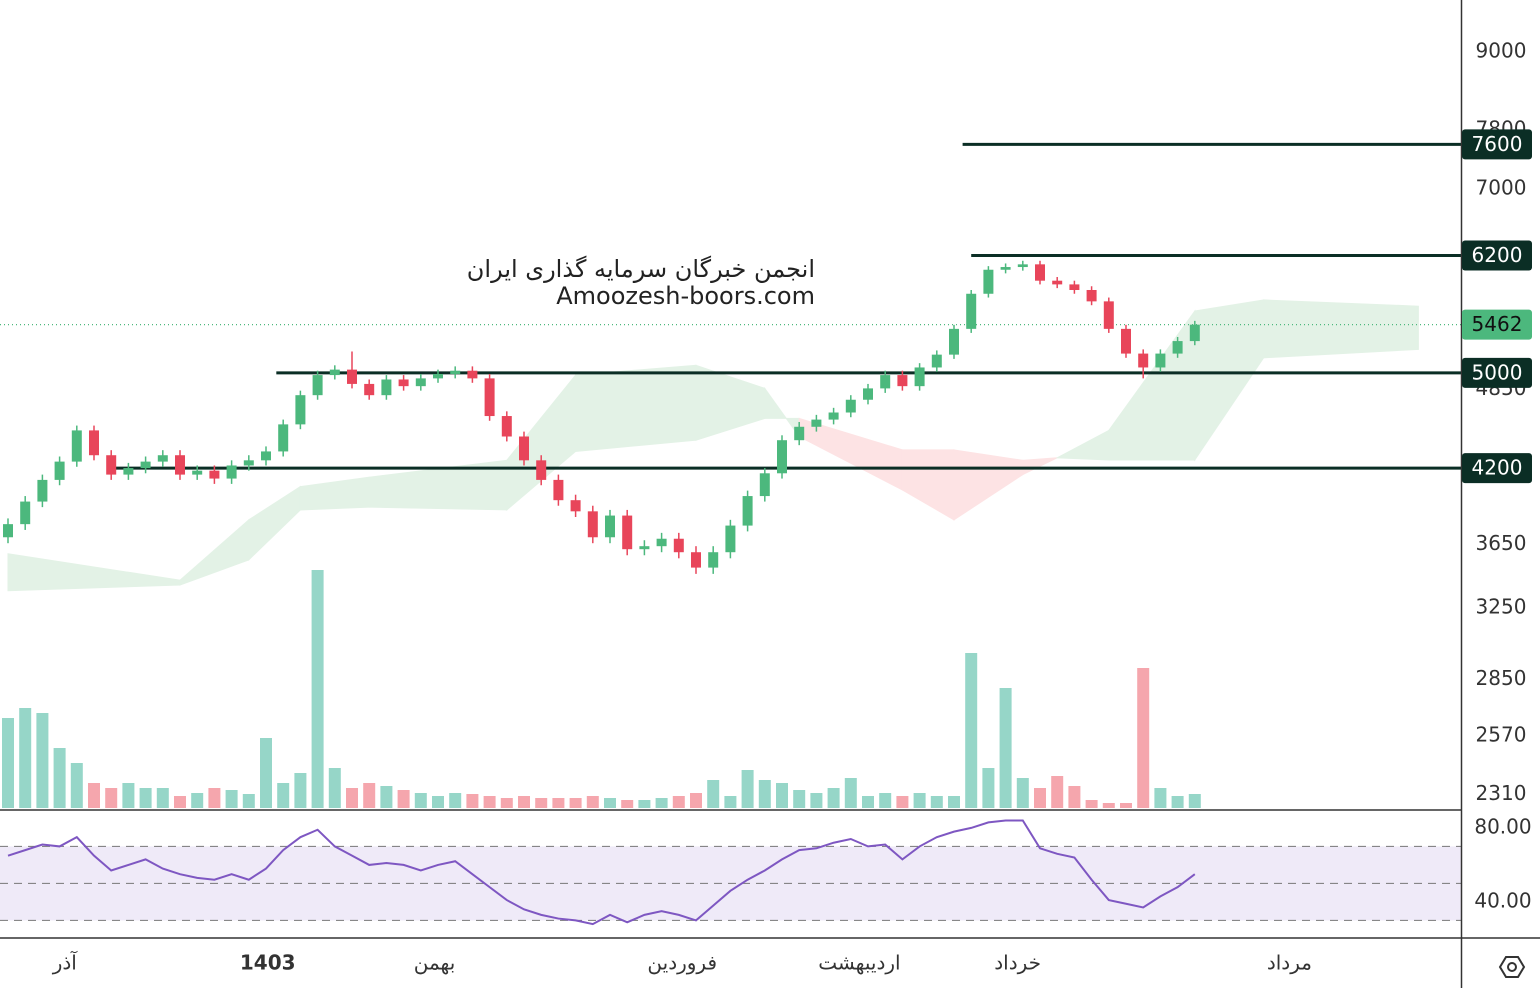 The width and height of the screenshot is (1540, 988). What do you see at coordinates (859, 963) in the screenshot?
I see `x-tick-label: اردیبهشت` at bounding box center [859, 963].